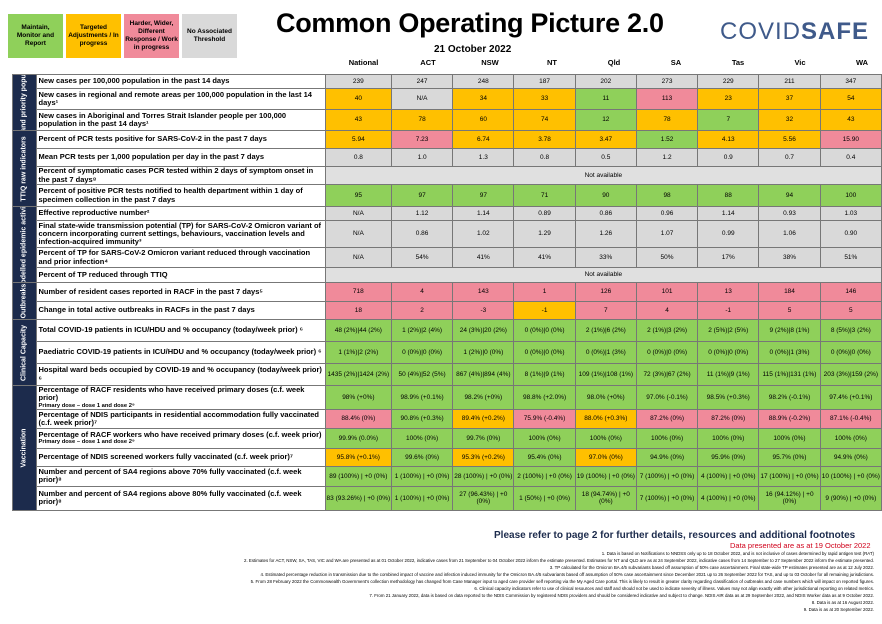 The width and height of the screenshot is (882, 624). Describe the element at coordinates (605, 374) in the screenshot. I see `value-cell: 109 (1%)|108 (1%)` at that location.